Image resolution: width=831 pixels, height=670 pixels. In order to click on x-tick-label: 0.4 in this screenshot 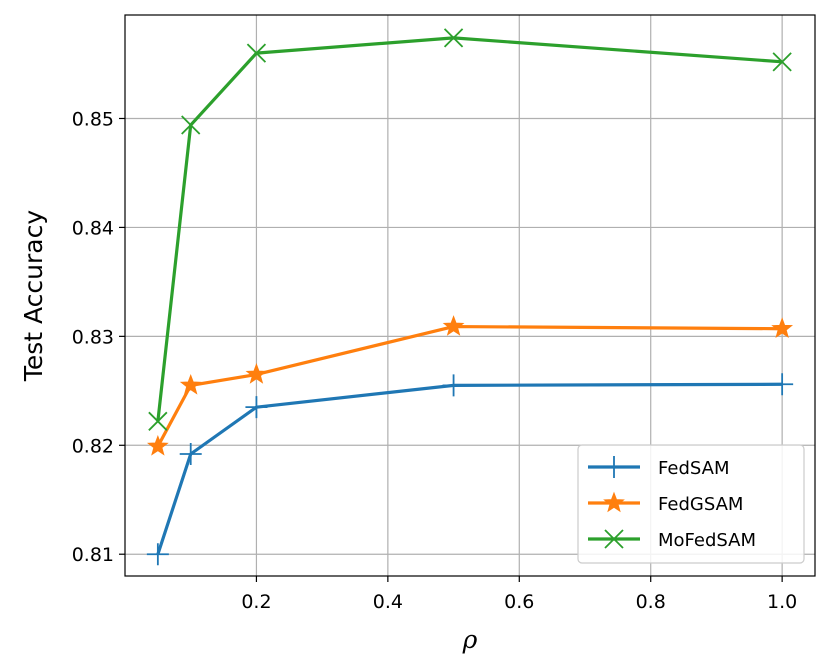, I will do `click(388, 602)`.